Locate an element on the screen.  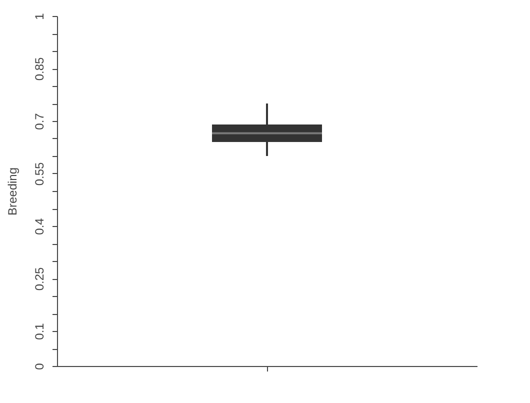
y-tick-label: 0.55 is located at coordinates (39, 174).